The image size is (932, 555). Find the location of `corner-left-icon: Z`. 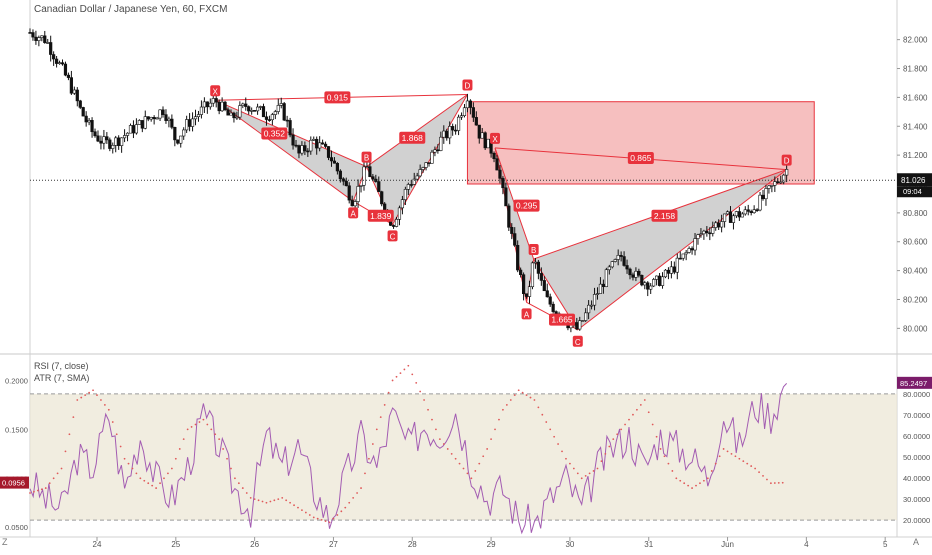

corner-left-icon: Z is located at coordinates (5, 542).